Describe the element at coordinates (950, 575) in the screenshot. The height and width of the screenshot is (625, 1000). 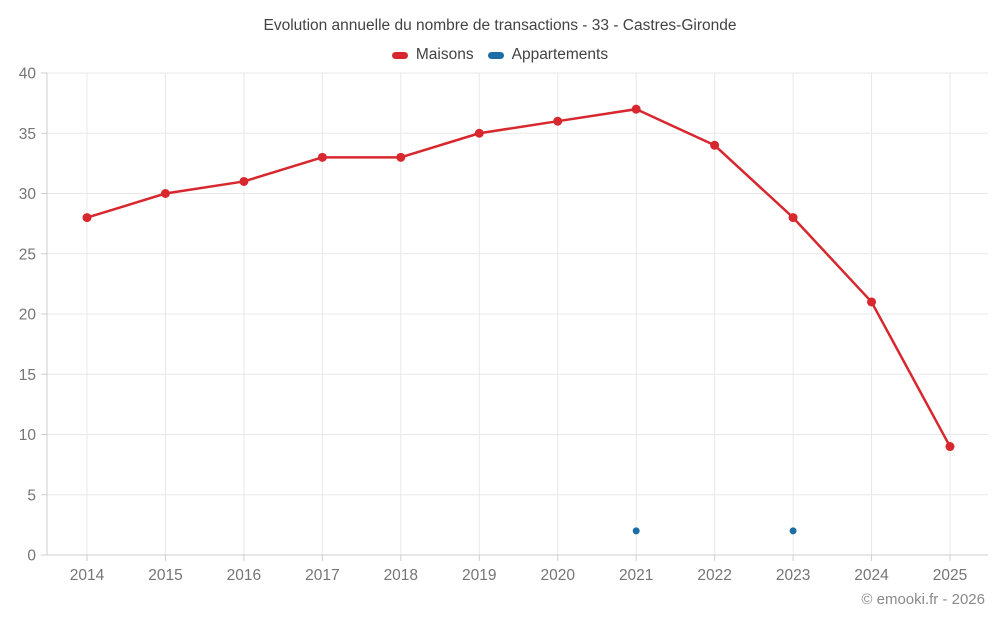
I see `x-tick-label: 2025` at that location.